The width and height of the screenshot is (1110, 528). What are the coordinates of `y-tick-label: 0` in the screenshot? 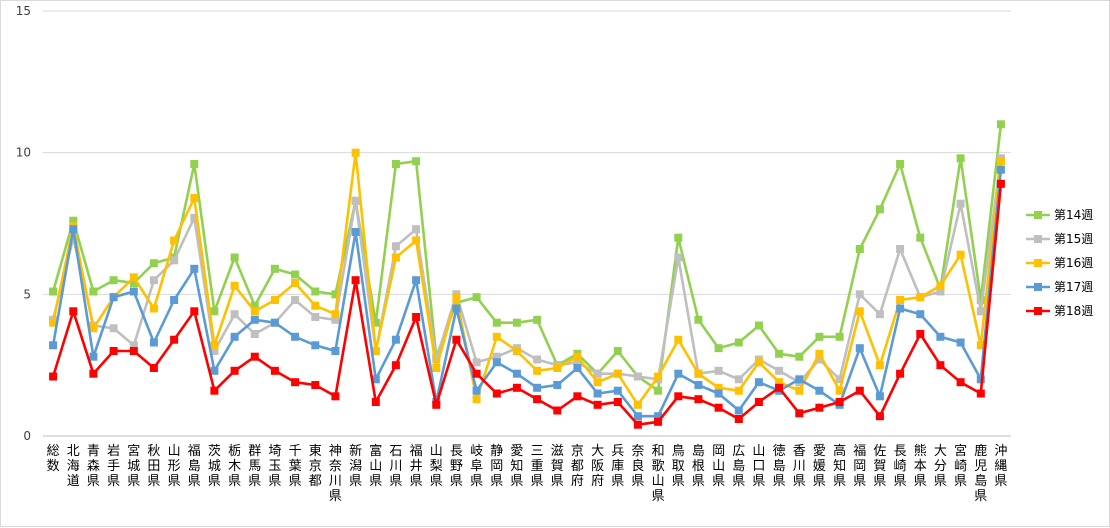 It's located at (27, 436).